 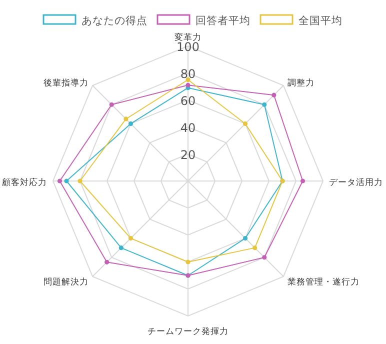 I want to click on spoke-label: 顧客対応力, so click(x=24, y=182).